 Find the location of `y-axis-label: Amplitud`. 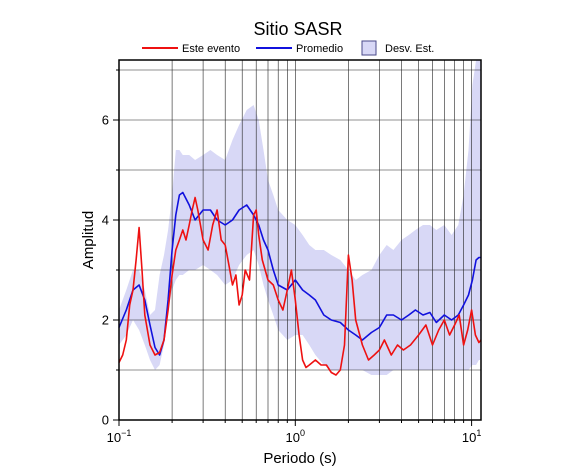

y-axis-label: Amplitud is located at coordinates (88, 240).